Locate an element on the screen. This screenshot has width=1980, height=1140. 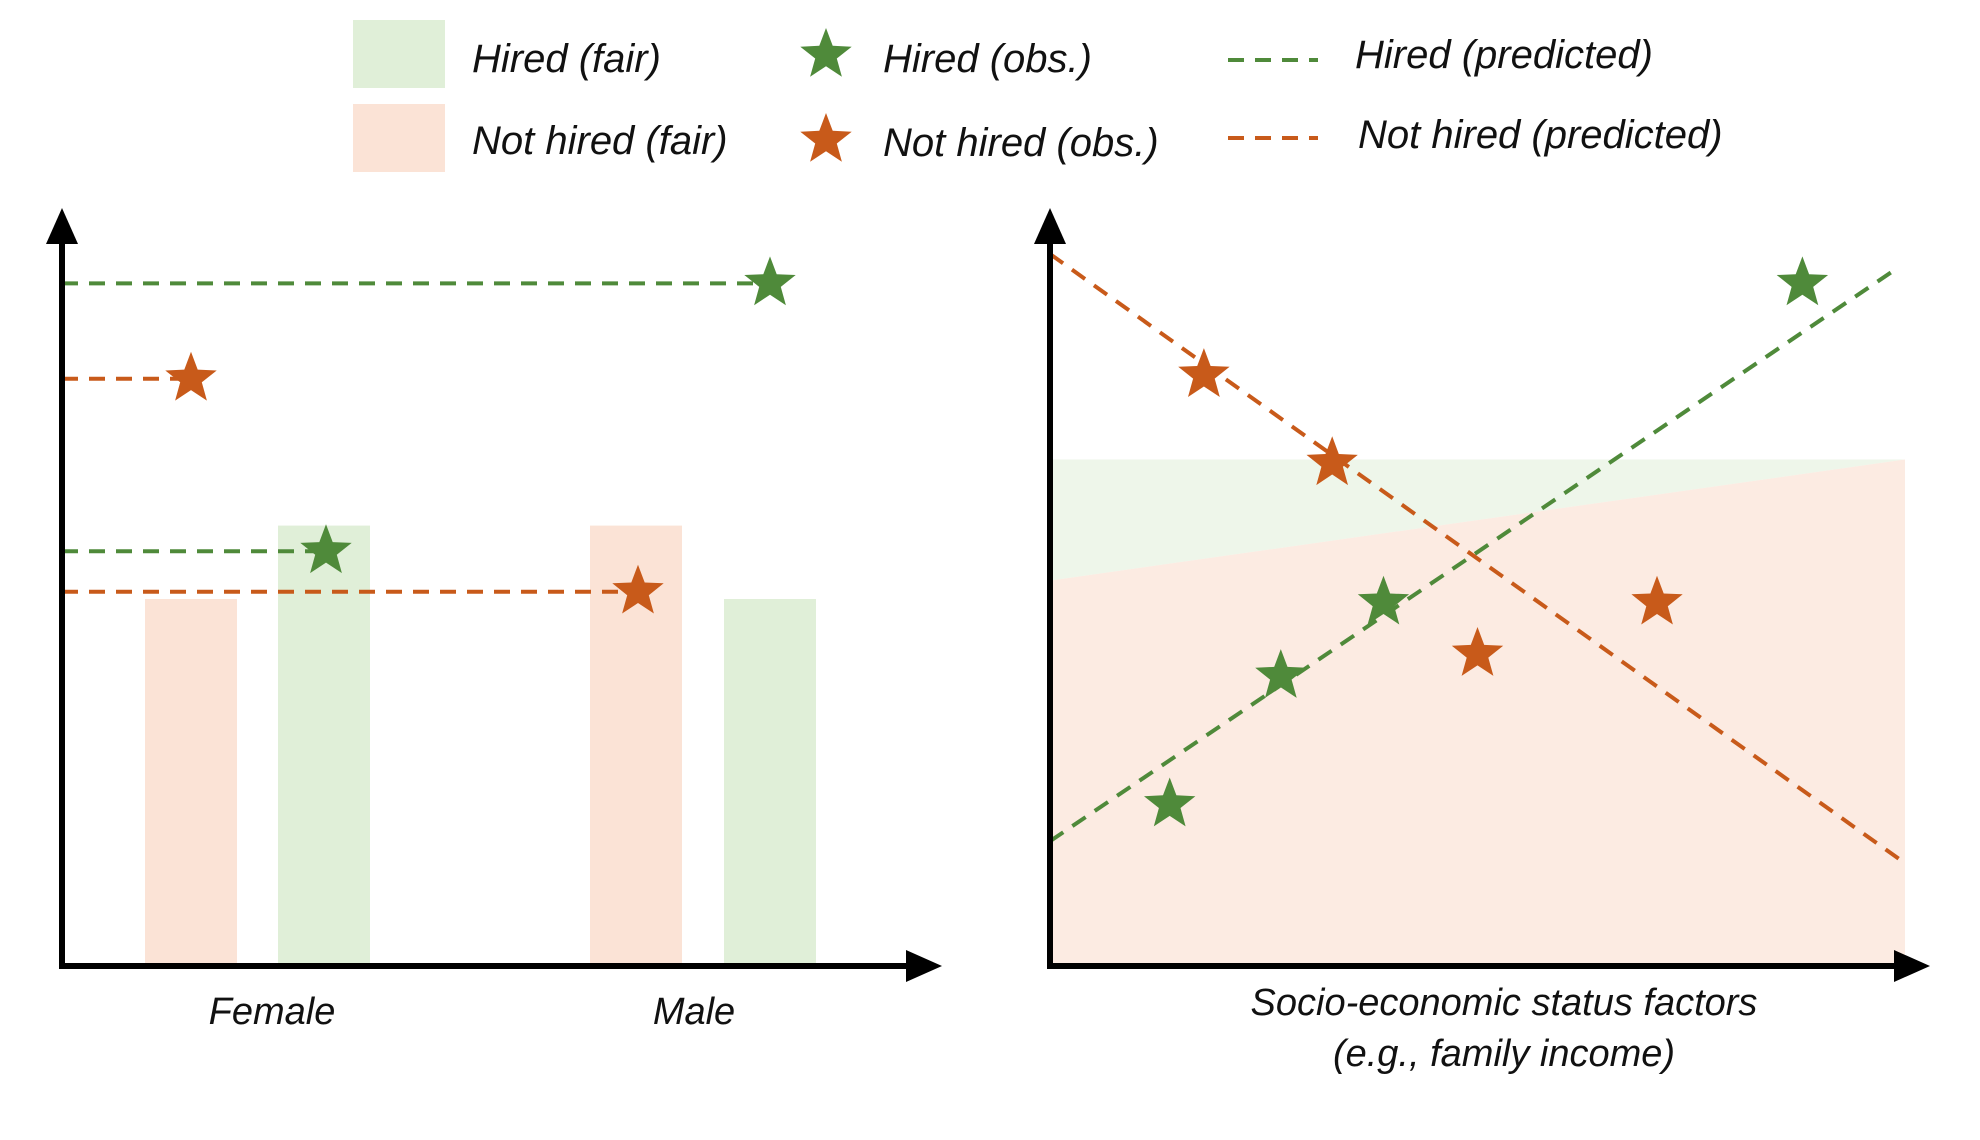
not-hired-obs-star-male is located at coordinates (638, 589).